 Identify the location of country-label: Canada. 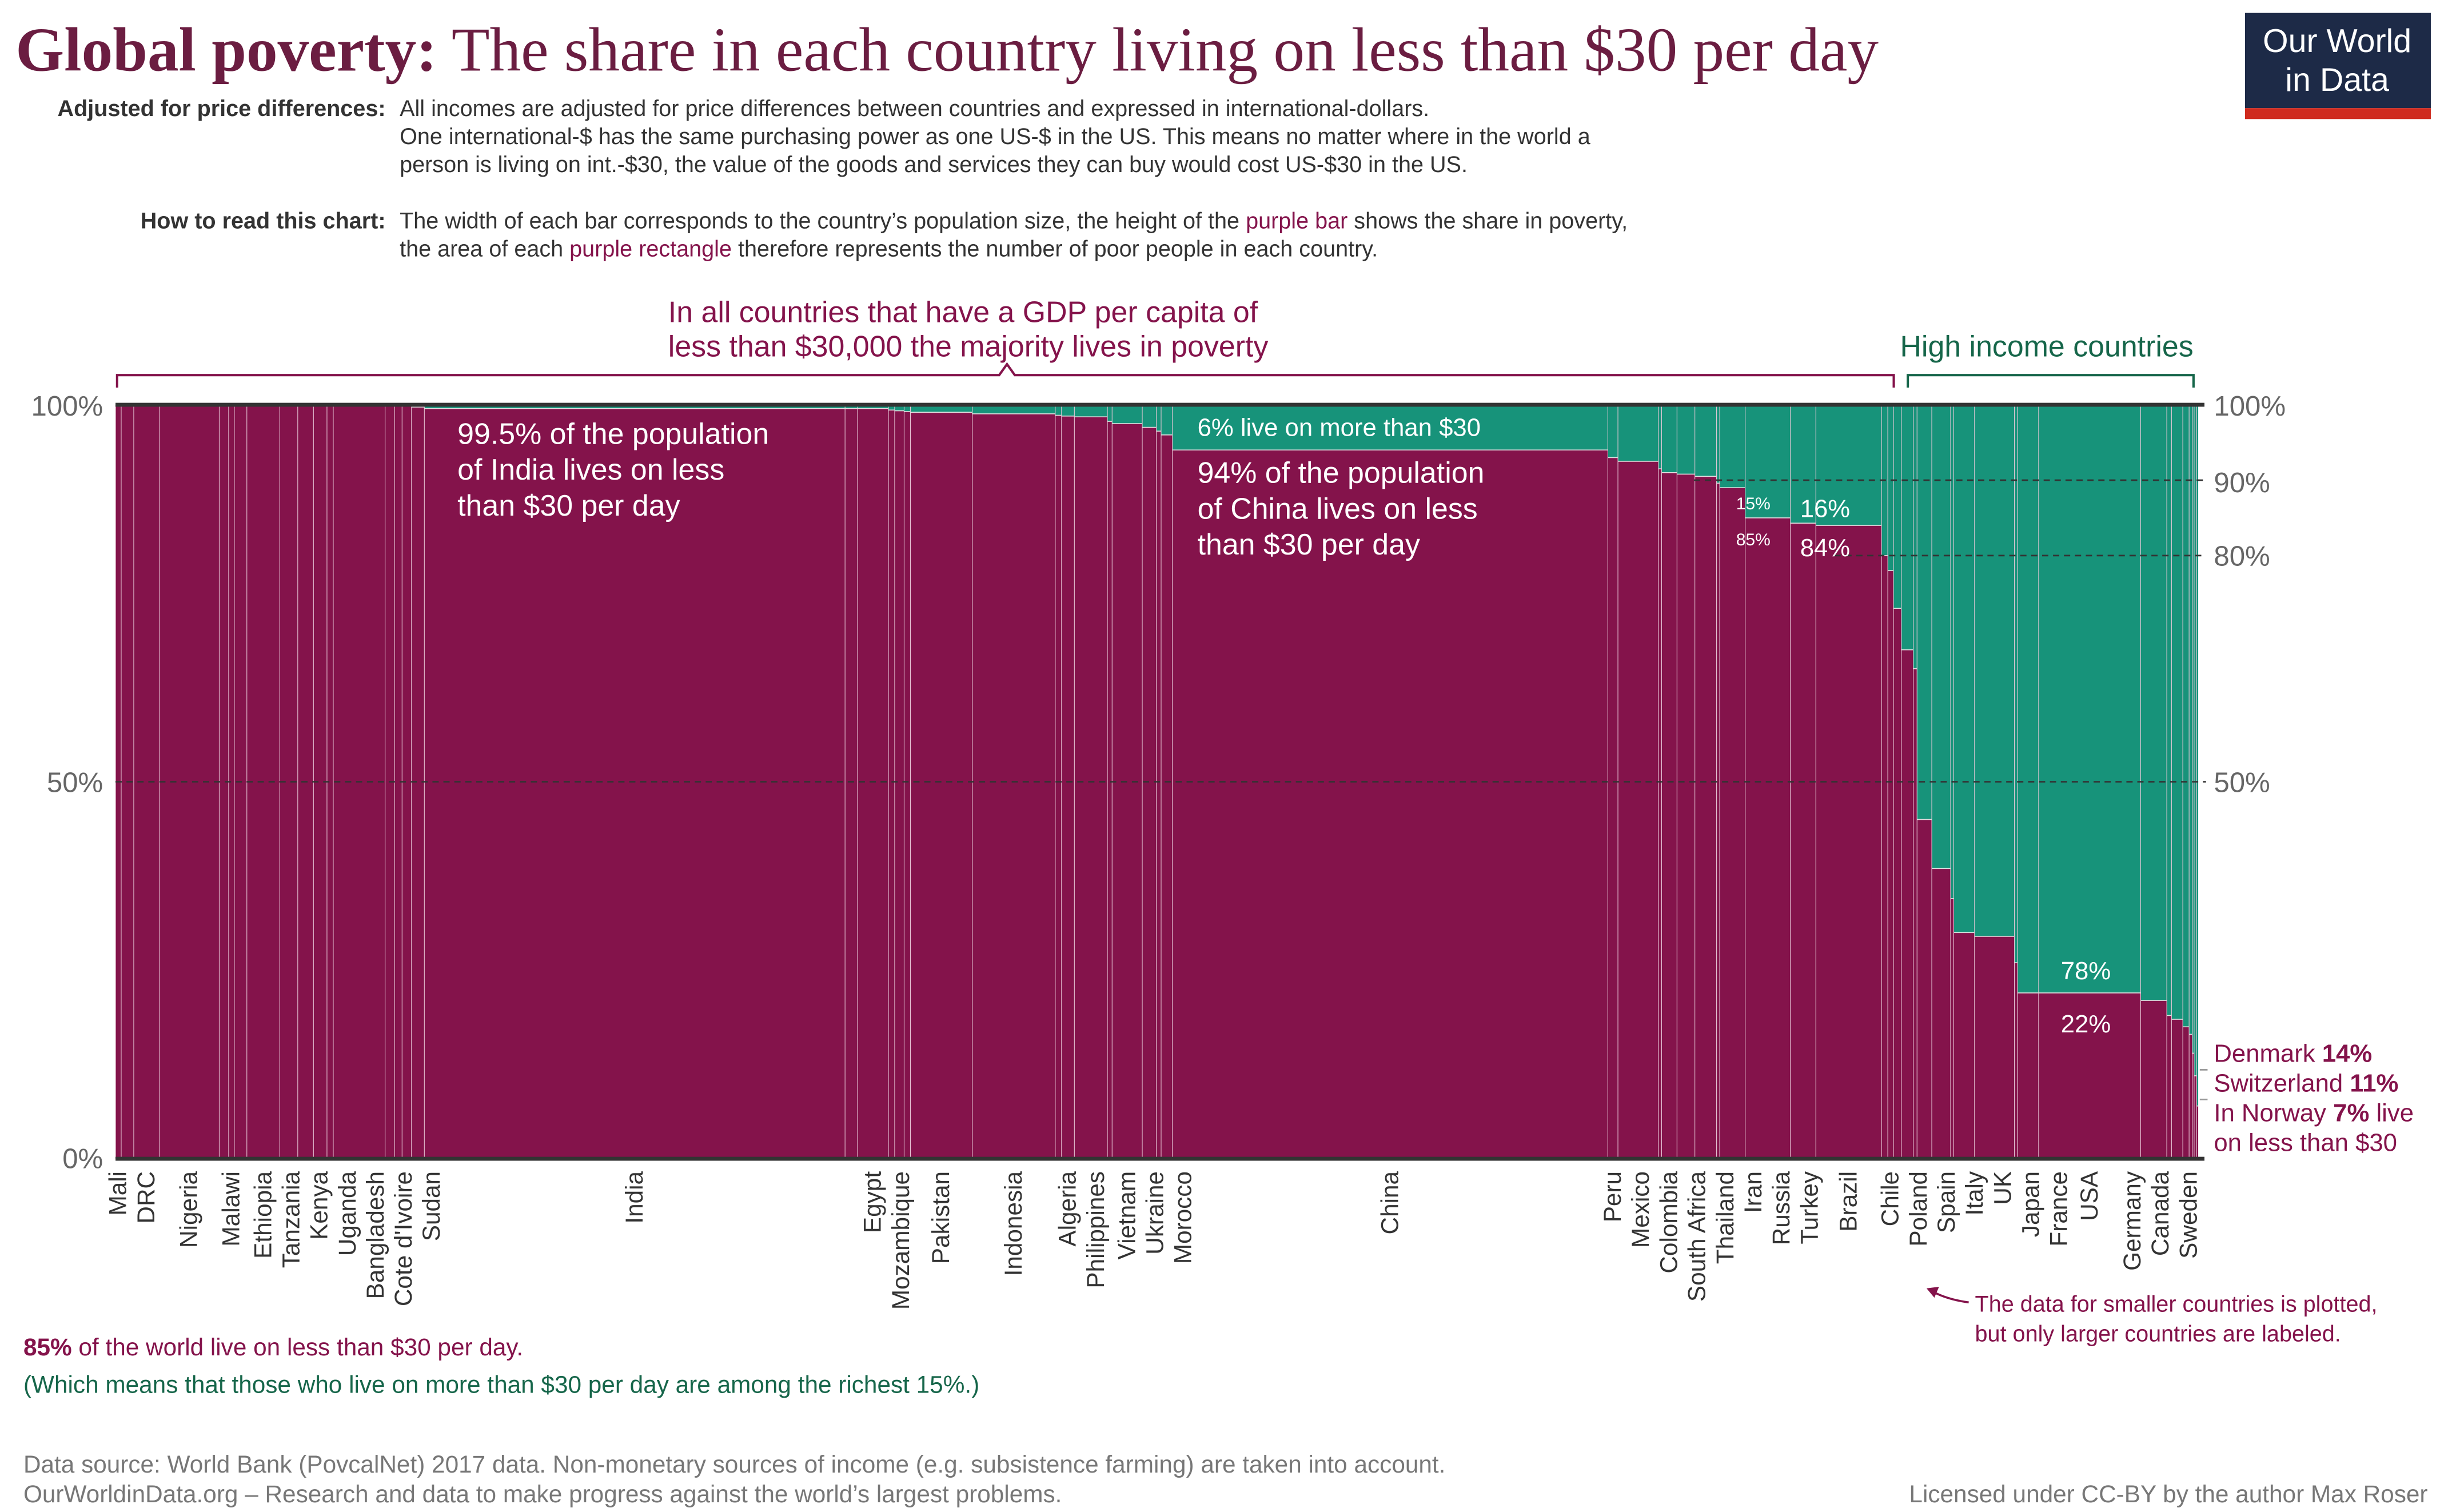
(2160, 1214).